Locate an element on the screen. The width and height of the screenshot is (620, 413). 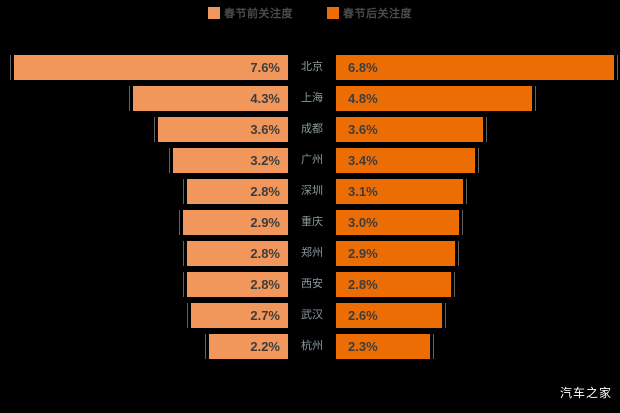
before-bar-zone: 4.3% is located at coordinates (144, 98).